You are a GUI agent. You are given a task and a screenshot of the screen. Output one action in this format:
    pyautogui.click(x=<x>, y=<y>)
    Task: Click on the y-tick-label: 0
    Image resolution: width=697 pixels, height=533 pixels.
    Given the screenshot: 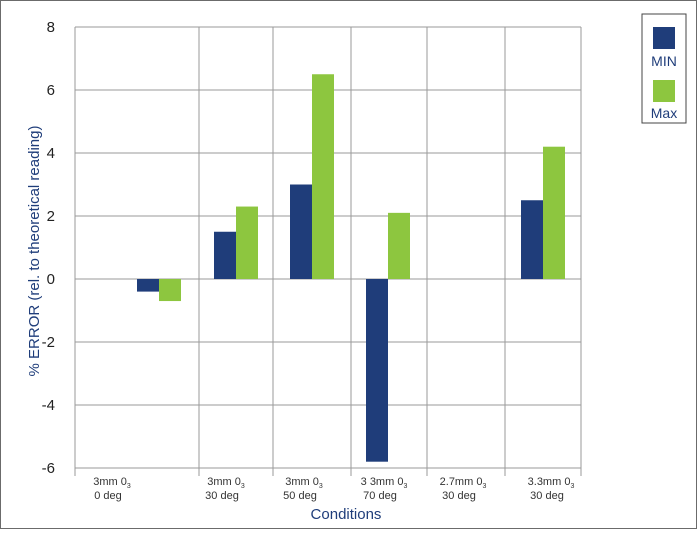 What is the action you would take?
    pyautogui.click(x=51, y=279)
    